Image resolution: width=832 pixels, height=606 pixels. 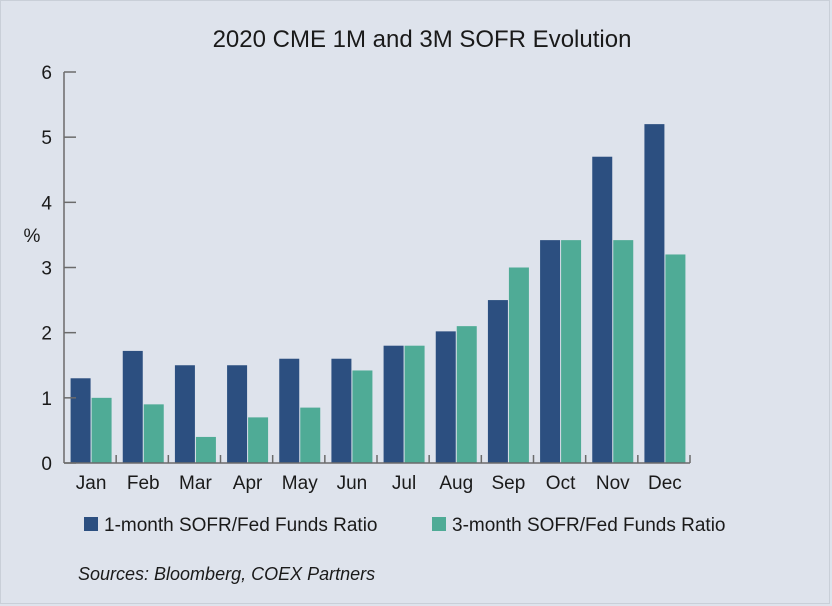 I want to click on y-tick-label: 6, so click(x=46, y=73).